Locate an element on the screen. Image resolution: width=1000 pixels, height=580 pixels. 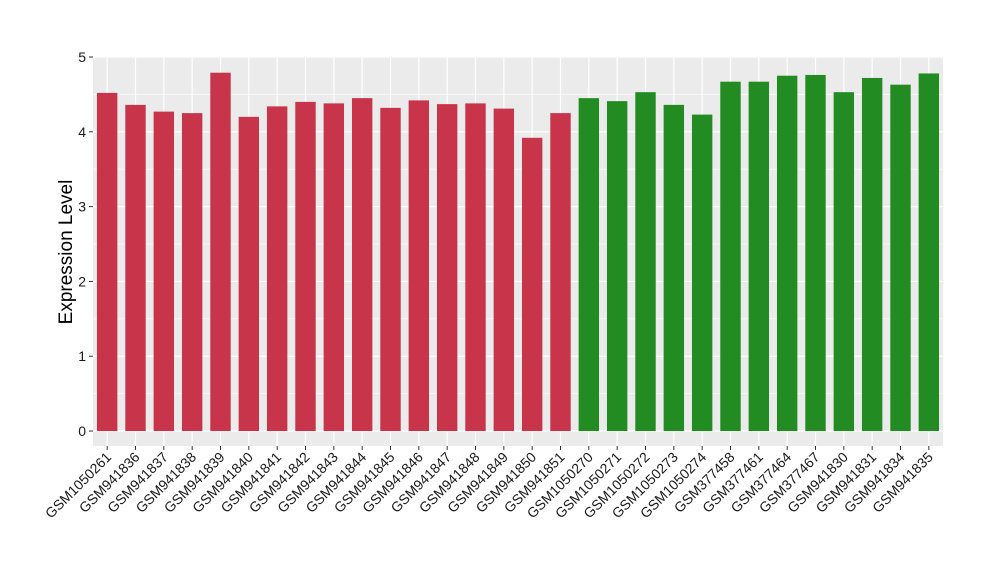
bar-GSM941843 is located at coordinates (334, 267).